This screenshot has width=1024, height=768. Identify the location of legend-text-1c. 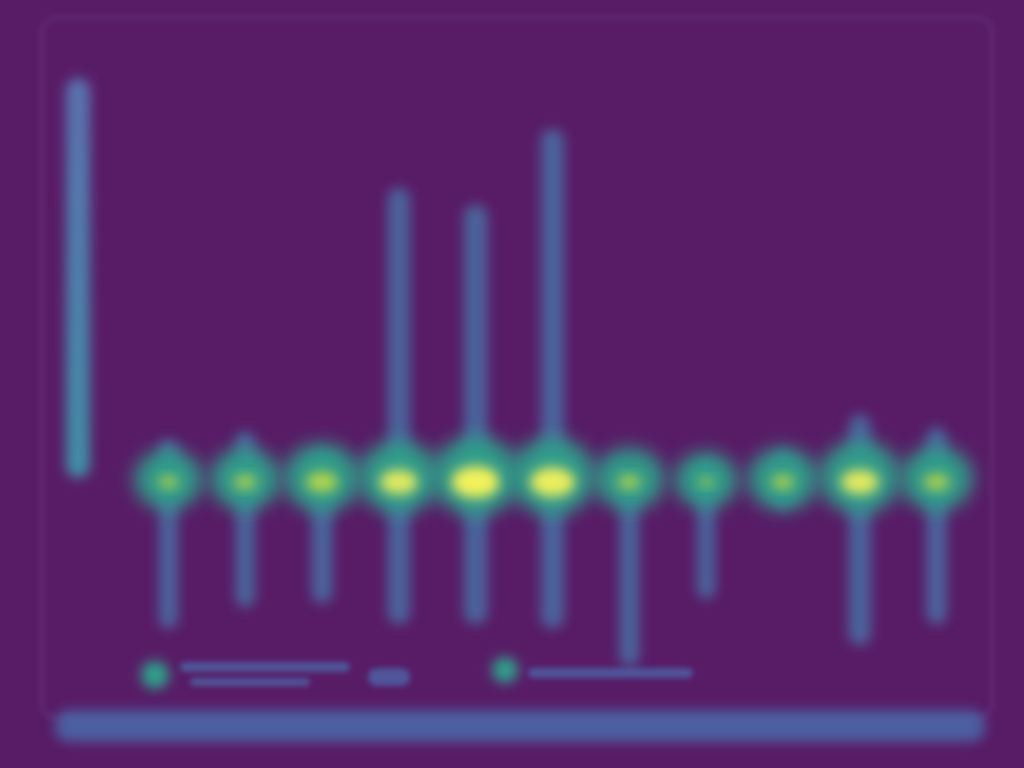
(389, 677).